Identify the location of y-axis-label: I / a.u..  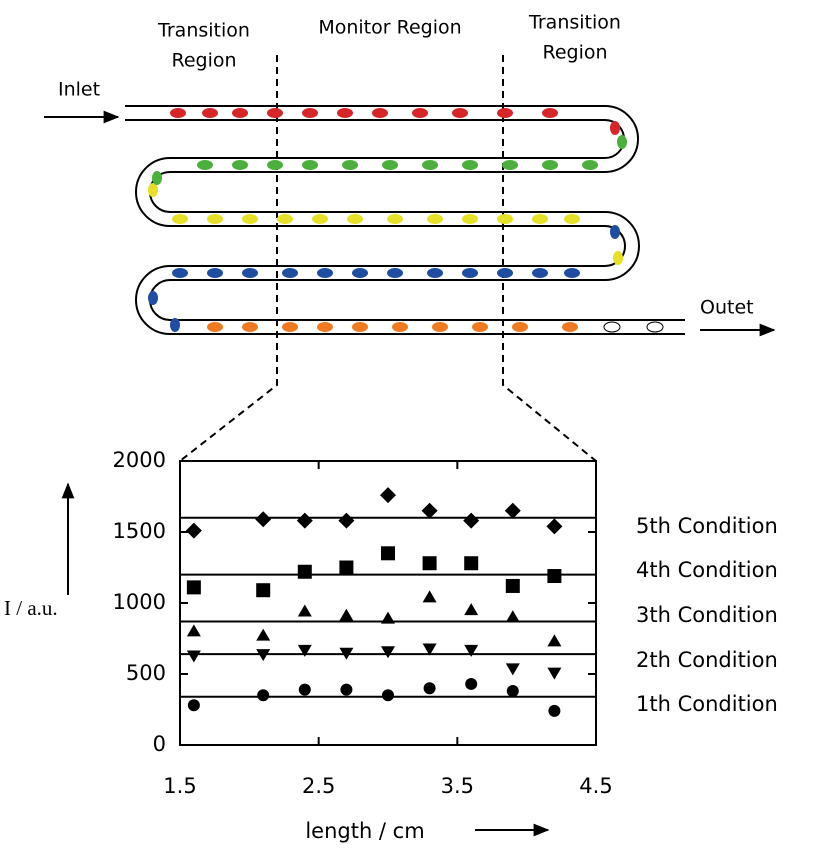
(31, 608).